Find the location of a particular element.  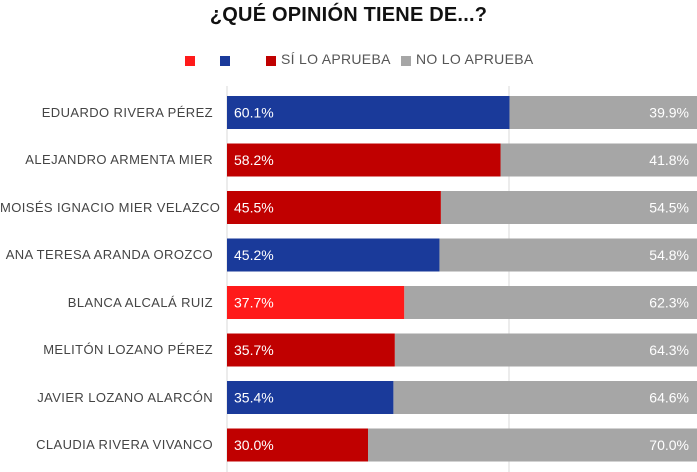

legend-swatch-no-aprueba is located at coordinates (406, 61).